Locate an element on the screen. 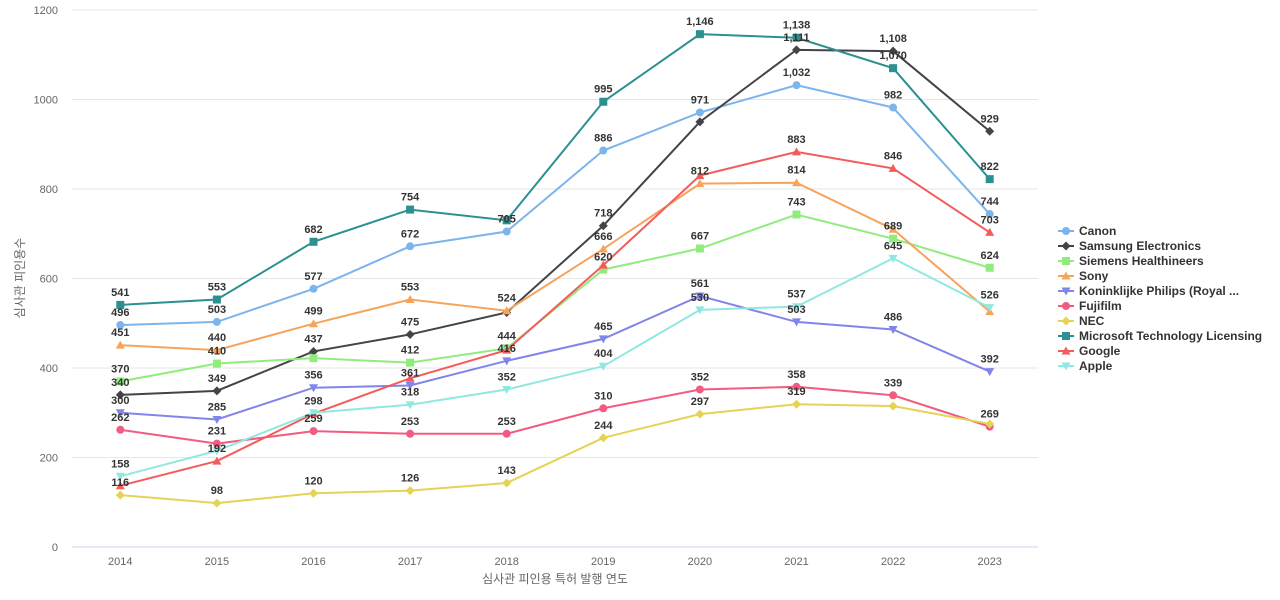  legend-item: Canon is located at coordinates (1160, 230).